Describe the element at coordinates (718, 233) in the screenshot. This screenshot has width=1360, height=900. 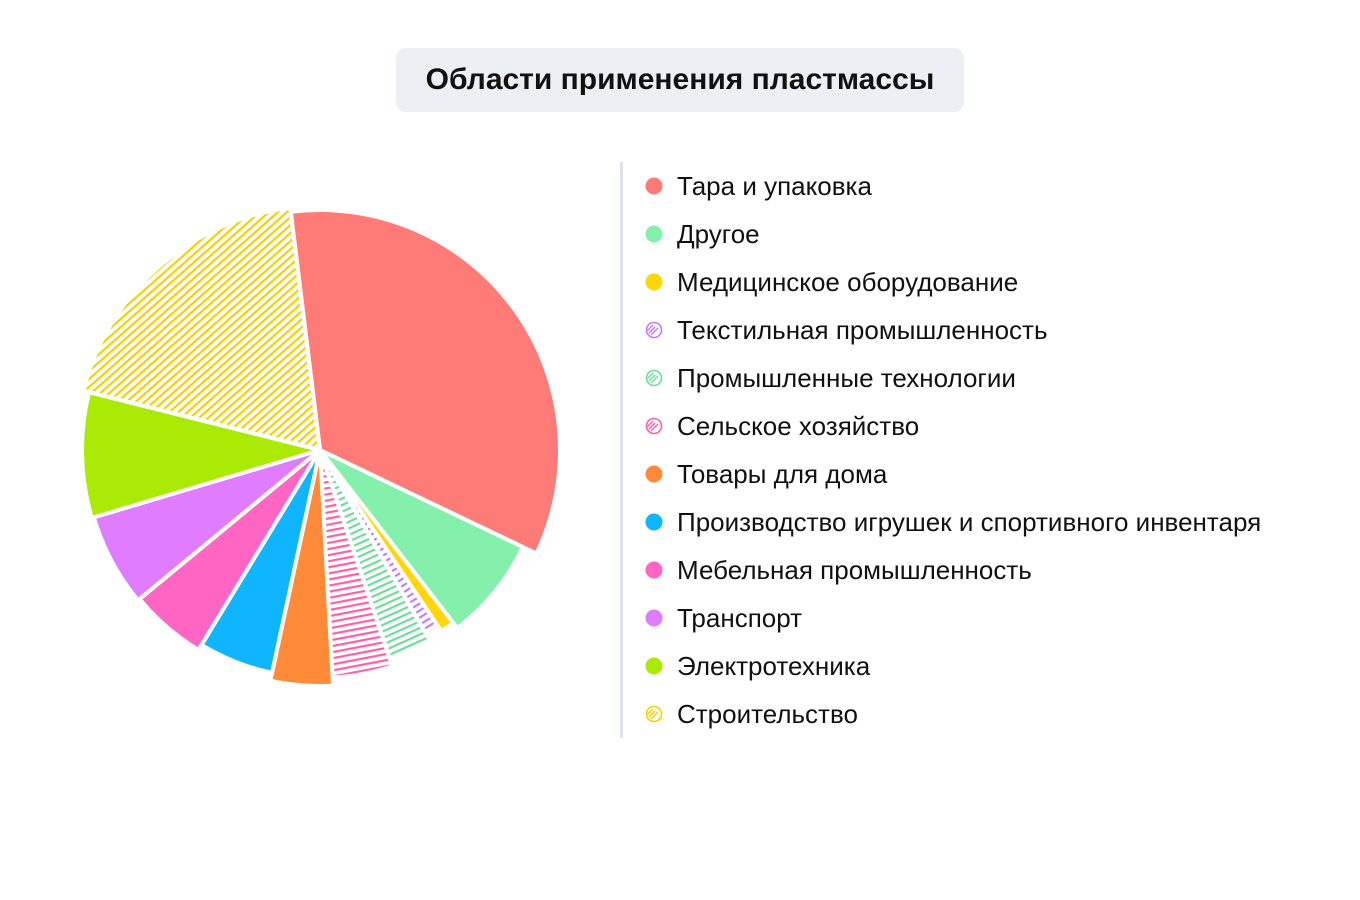
I see `legend-label: Другое` at that location.